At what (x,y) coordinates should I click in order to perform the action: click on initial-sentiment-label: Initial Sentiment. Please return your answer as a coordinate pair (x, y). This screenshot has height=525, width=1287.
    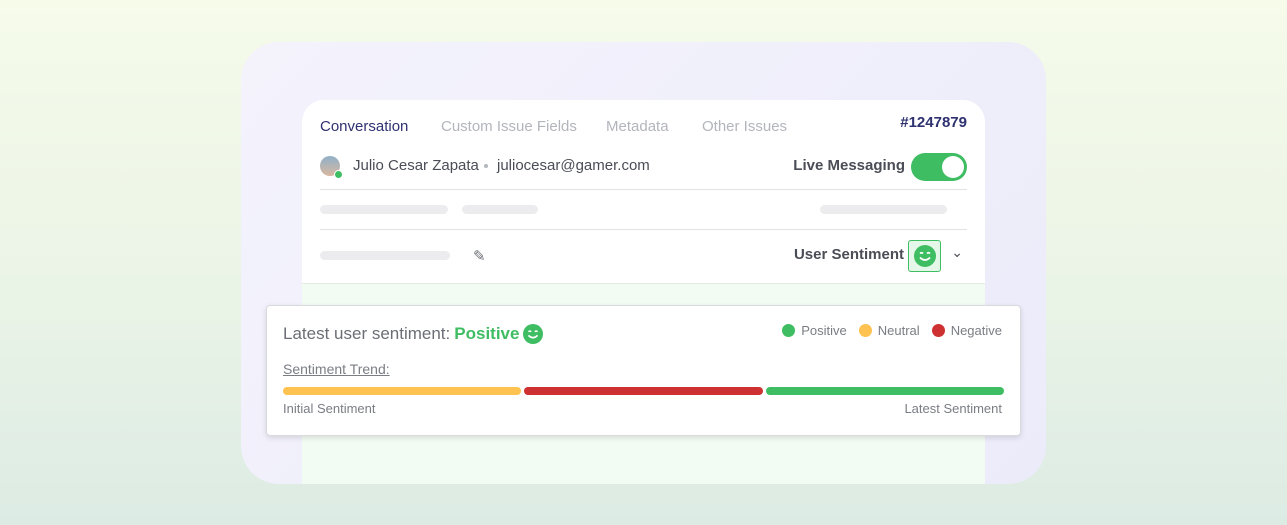
    Looking at the image, I should click on (329, 408).